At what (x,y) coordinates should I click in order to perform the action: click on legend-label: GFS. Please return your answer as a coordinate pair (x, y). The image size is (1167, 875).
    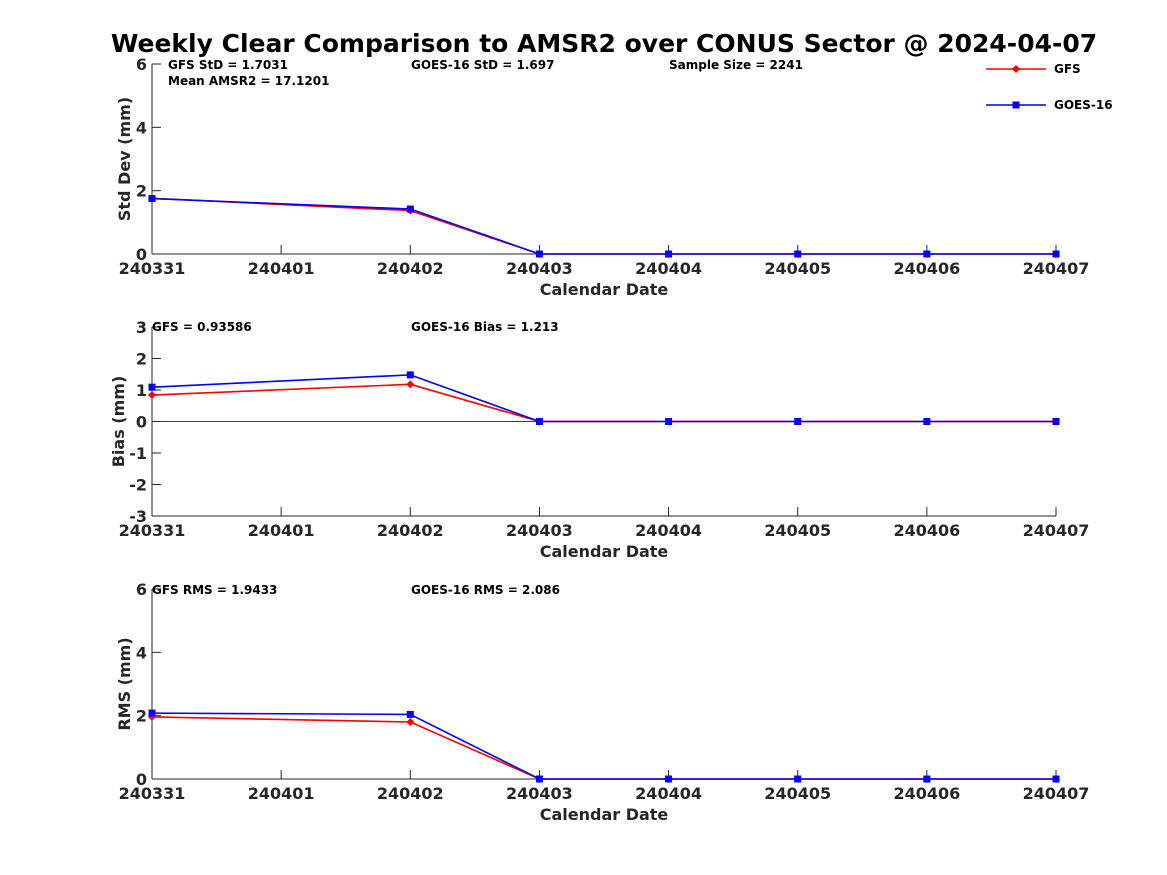
    Looking at the image, I should click on (1067, 69).